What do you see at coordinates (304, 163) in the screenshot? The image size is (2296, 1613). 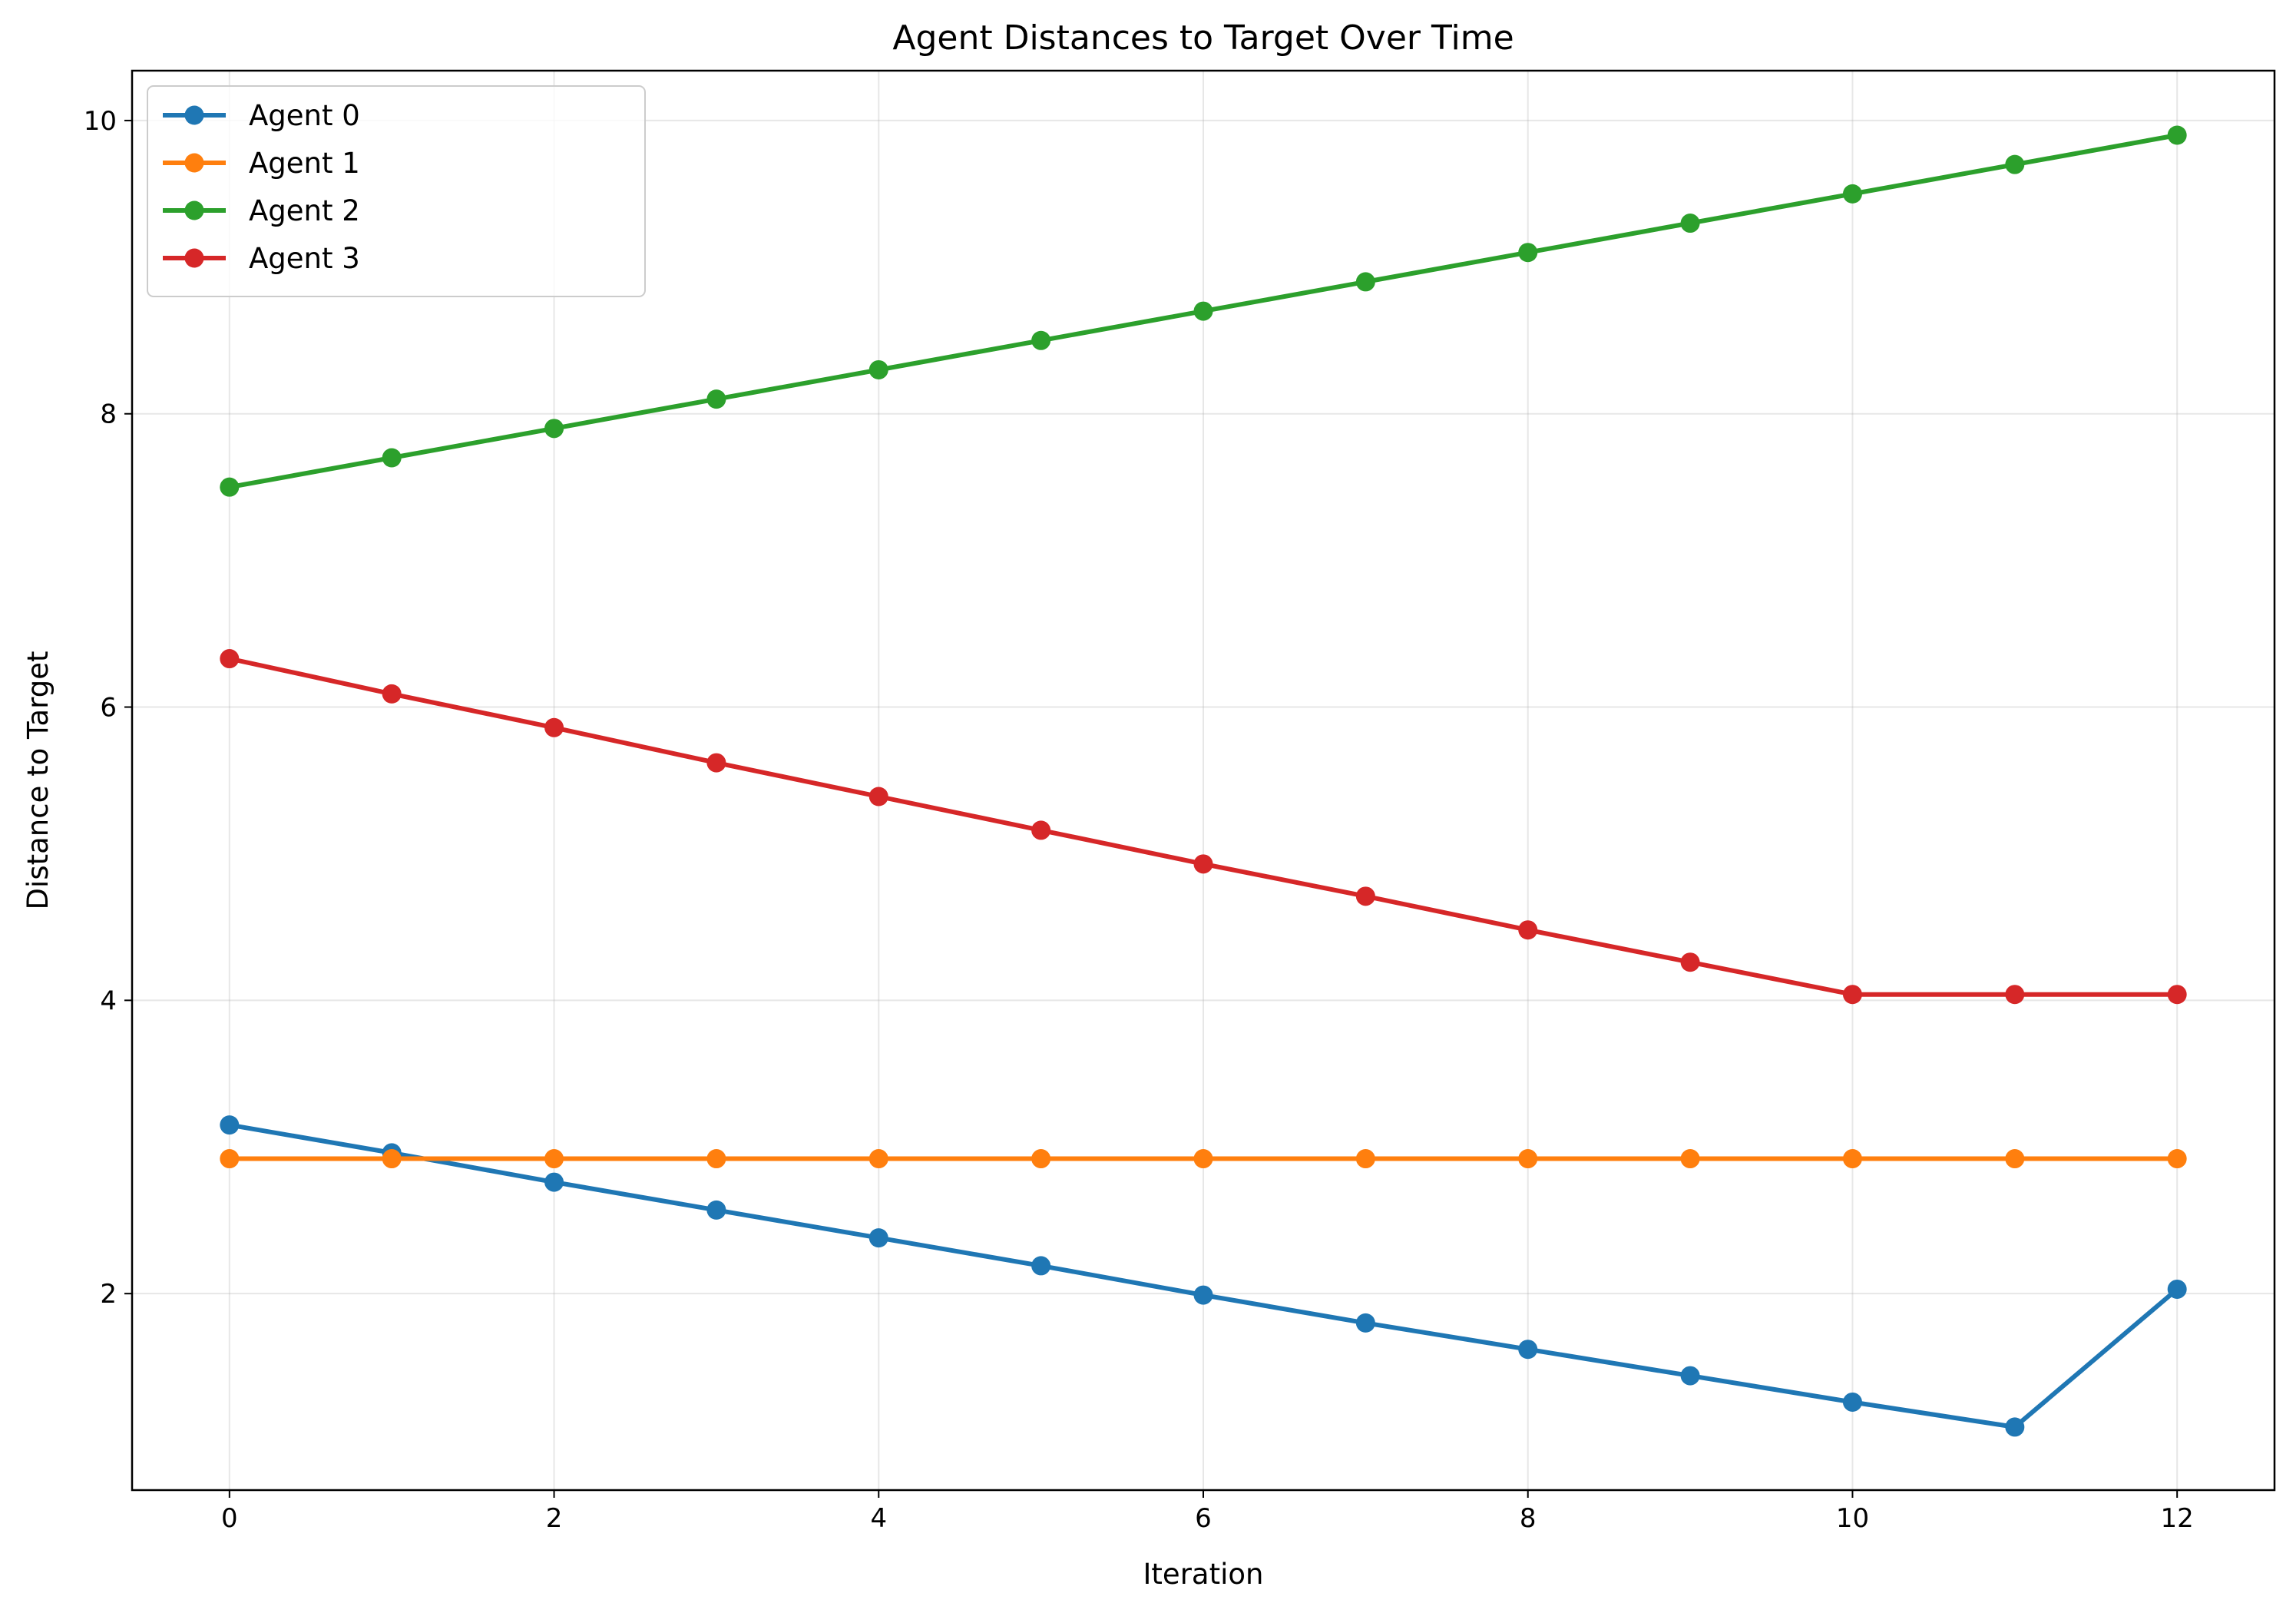 I see `legend-label: Agent 1` at bounding box center [304, 163].